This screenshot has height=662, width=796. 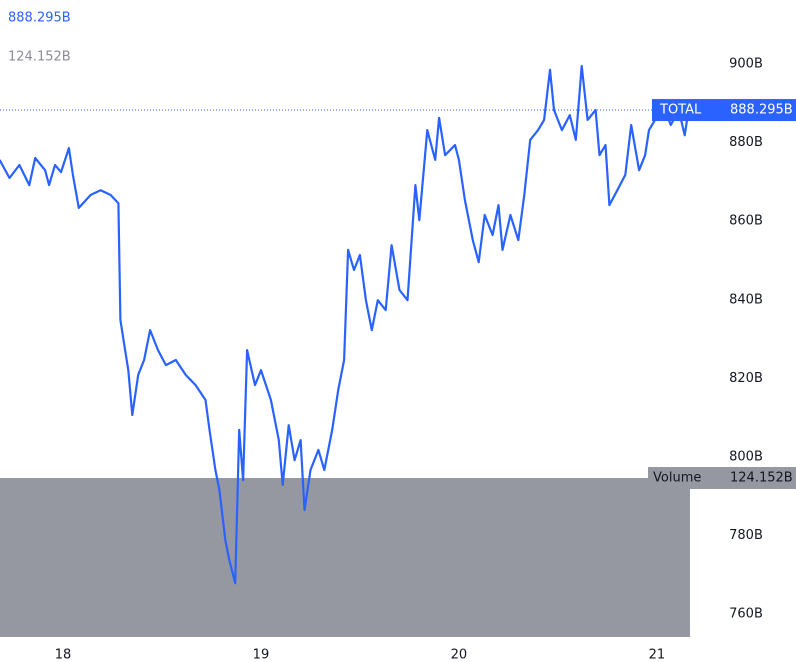 What do you see at coordinates (63, 655) in the screenshot?
I see `x-tick-label: 18` at bounding box center [63, 655].